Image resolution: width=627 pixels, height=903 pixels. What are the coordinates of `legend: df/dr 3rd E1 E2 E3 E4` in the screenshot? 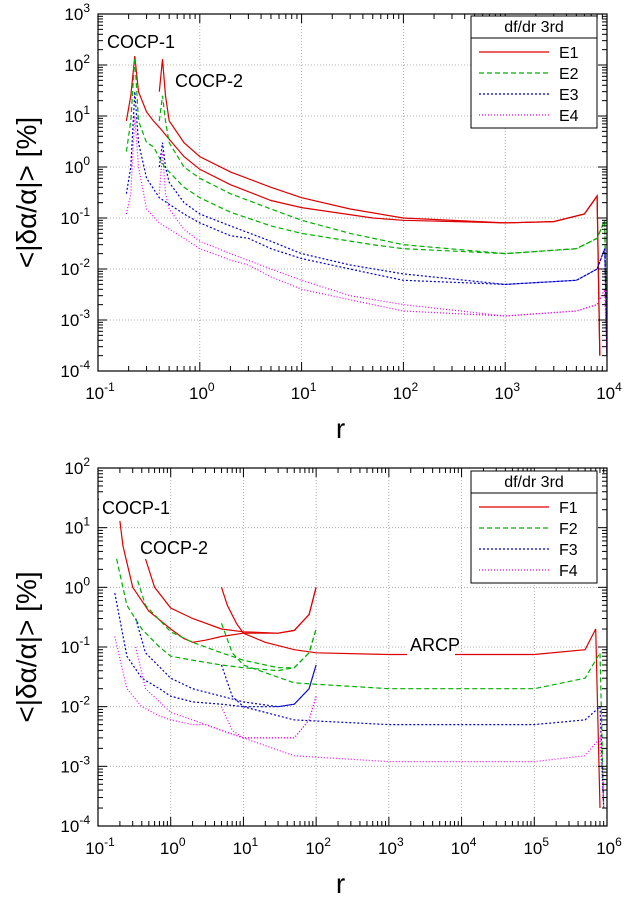 It's located at (534, 72).